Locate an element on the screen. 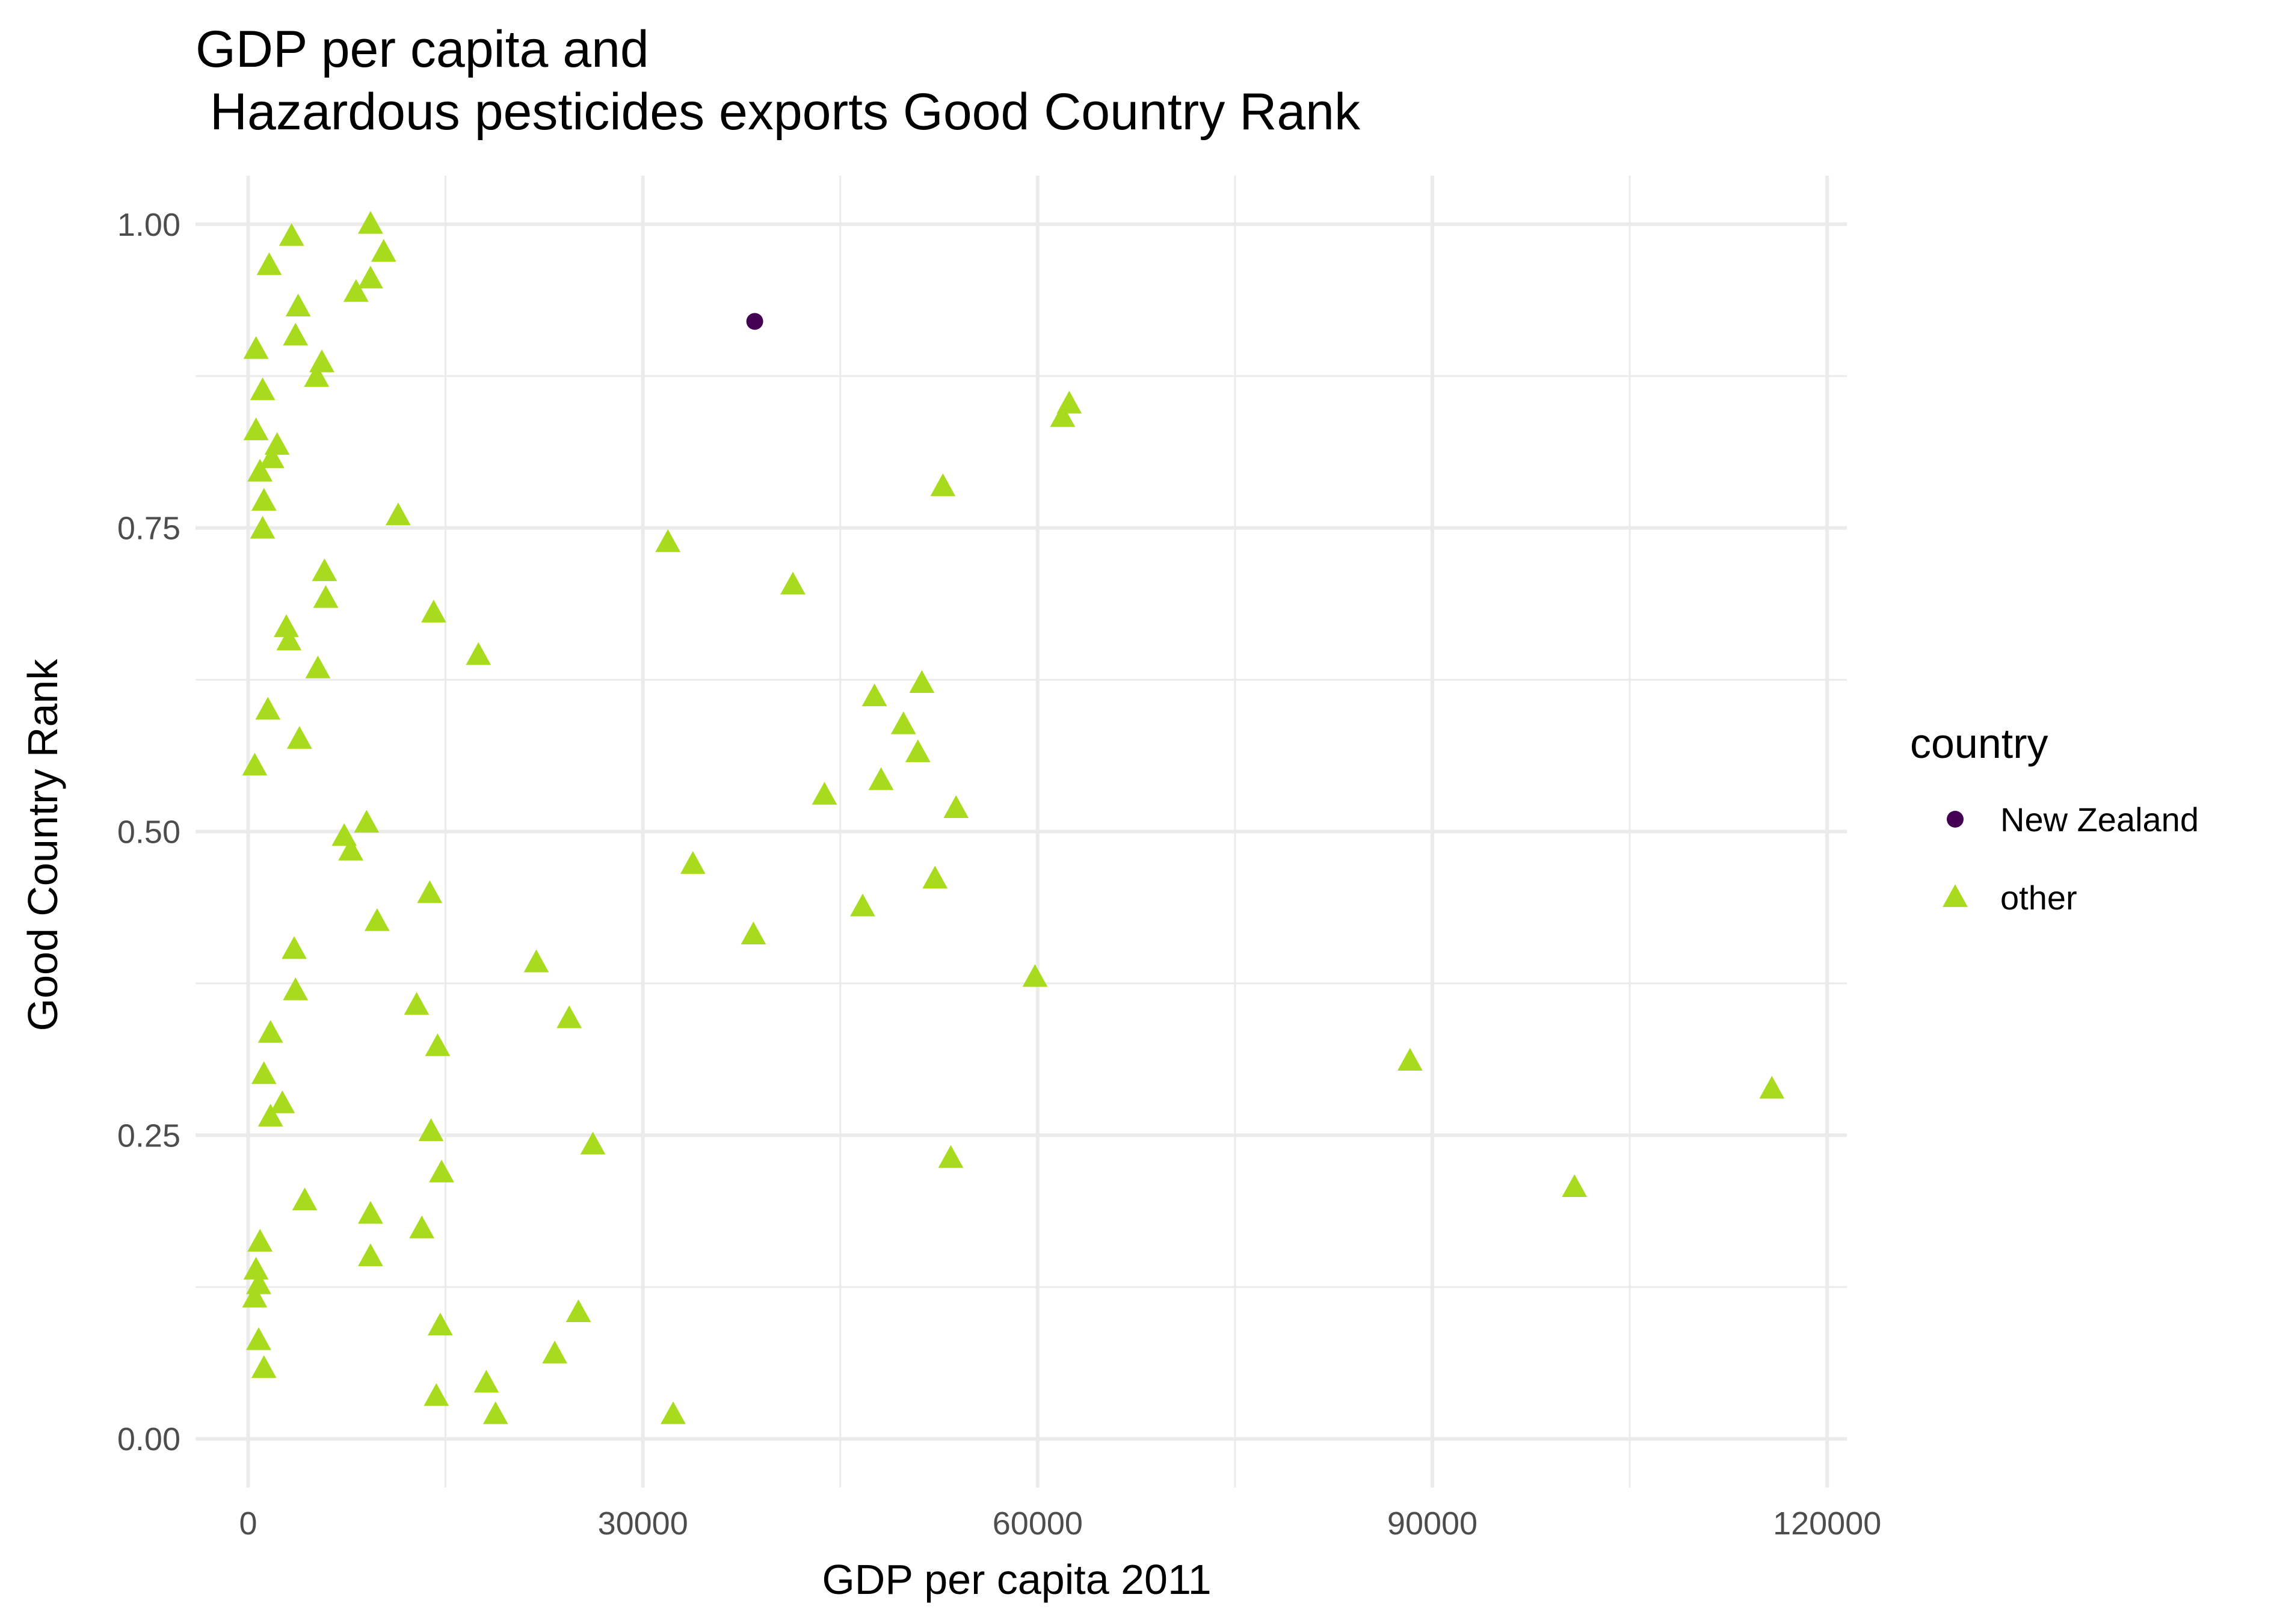 Image resolution: width=2274 pixels, height=1624 pixels. x-tick-label: 60000 is located at coordinates (1038, 1524).